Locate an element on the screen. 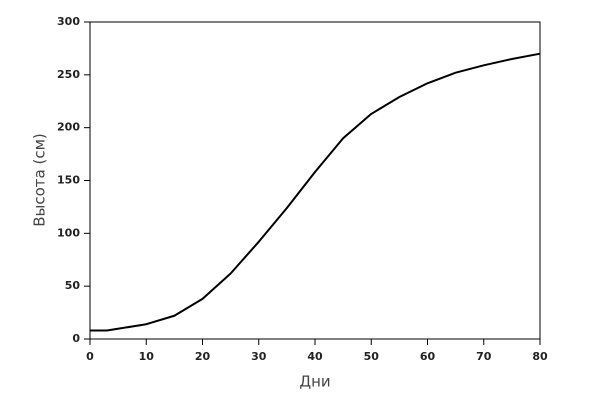 The width and height of the screenshot is (600, 400). x-tick-label: 10 is located at coordinates (147, 356).